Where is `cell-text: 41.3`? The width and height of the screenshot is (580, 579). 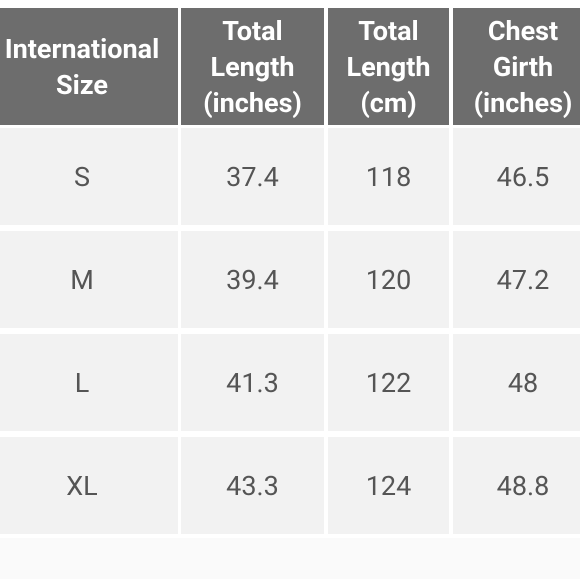
cell-text: 41.3 is located at coordinates (252, 382).